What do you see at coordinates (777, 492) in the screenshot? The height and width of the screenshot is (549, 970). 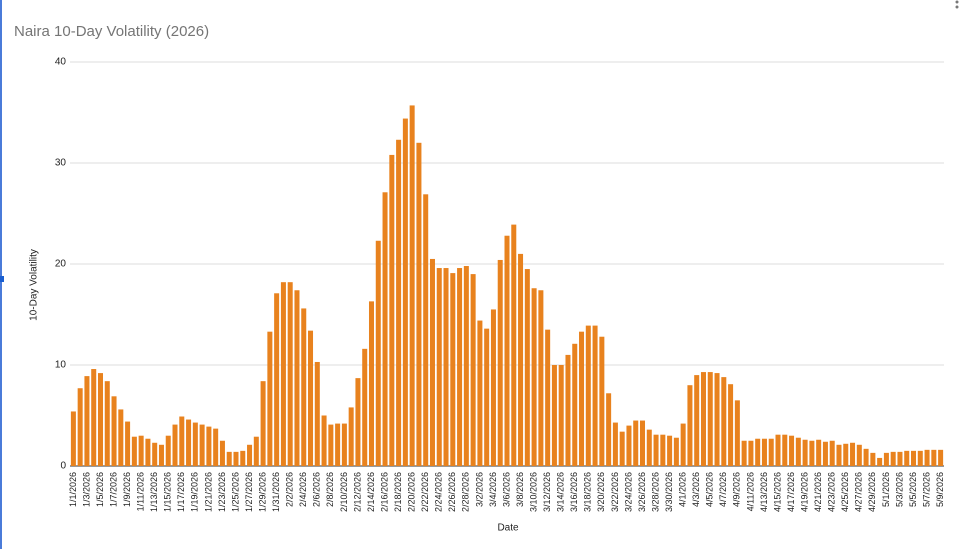 I see `x-tick-label: 4/15/2026` at bounding box center [777, 492].